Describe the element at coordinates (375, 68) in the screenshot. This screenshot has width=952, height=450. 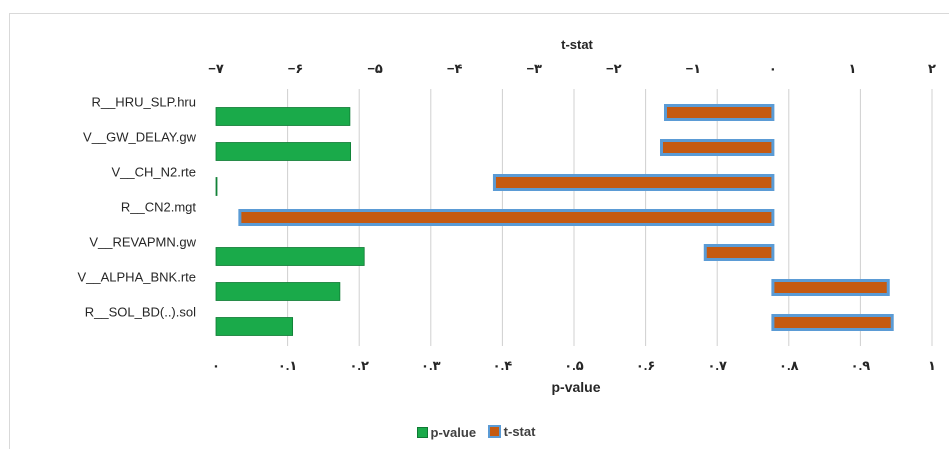
I see `top-tick-label: −۵` at that location.